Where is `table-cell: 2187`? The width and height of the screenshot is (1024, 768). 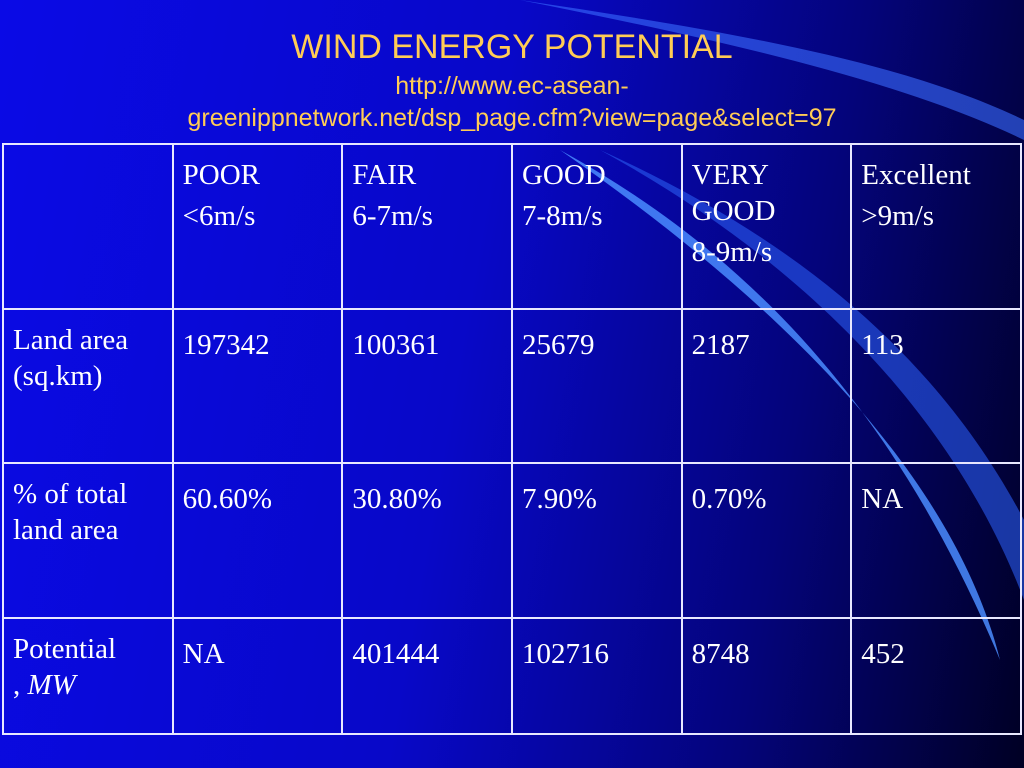
table-cell: 2187 is located at coordinates (766, 386).